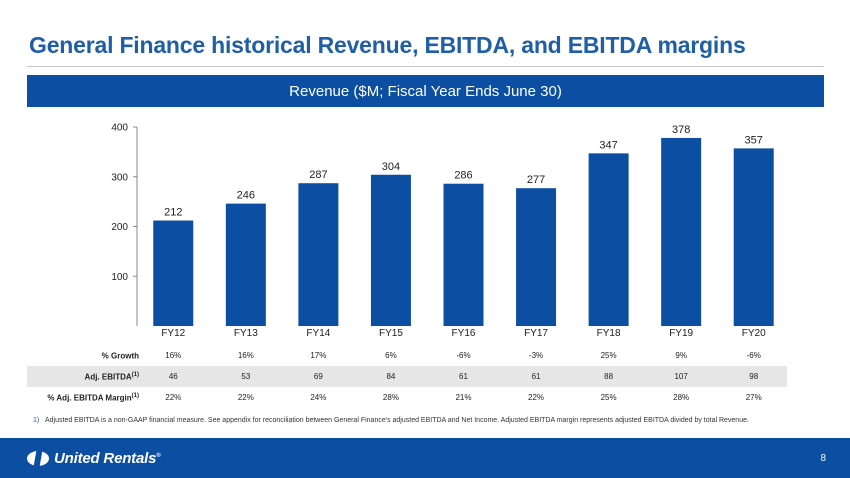  I want to click on banner-text: Revenue ($M; Fiscal Year Ends June 30), so click(425, 91).